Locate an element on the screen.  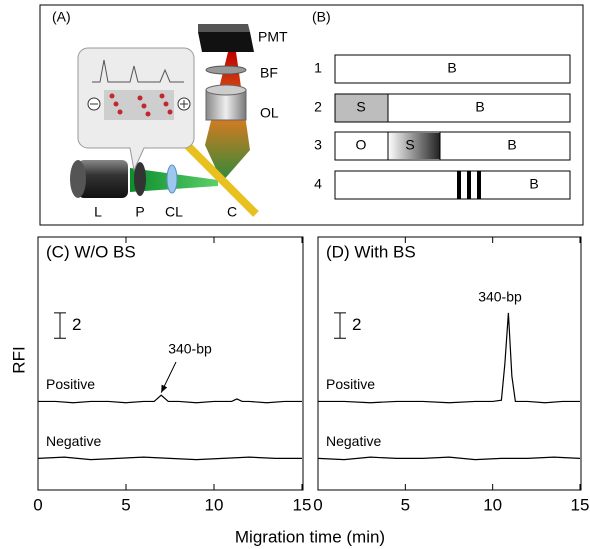
plus-sign is located at coordinates (184, 104).